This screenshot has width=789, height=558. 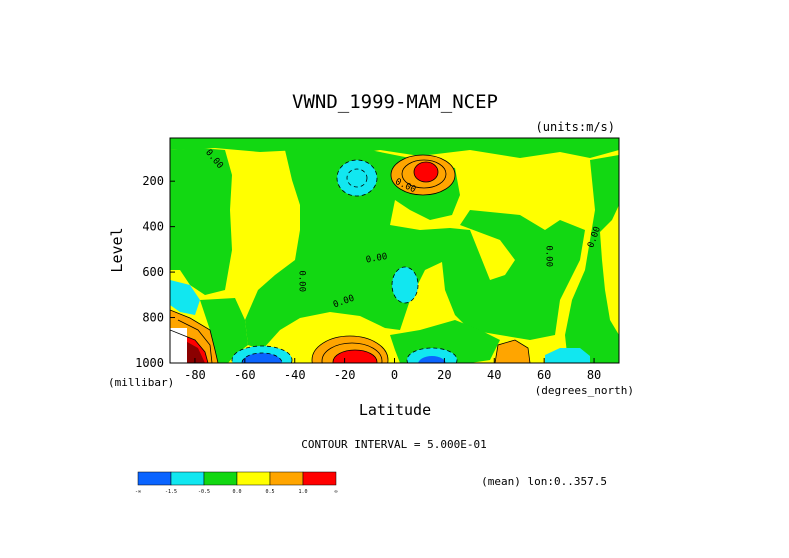 What do you see at coordinates (575, 127) in the screenshot?
I see `units-label: (units:m/s)` at bounding box center [575, 127].